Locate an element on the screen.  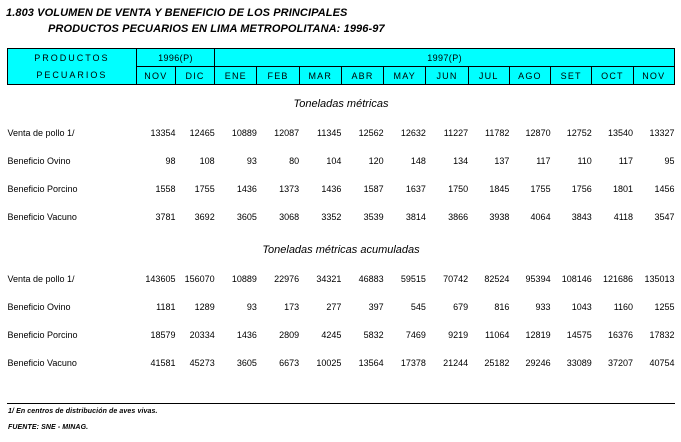
data-cell: 933 is located at coordinates (543, 306).